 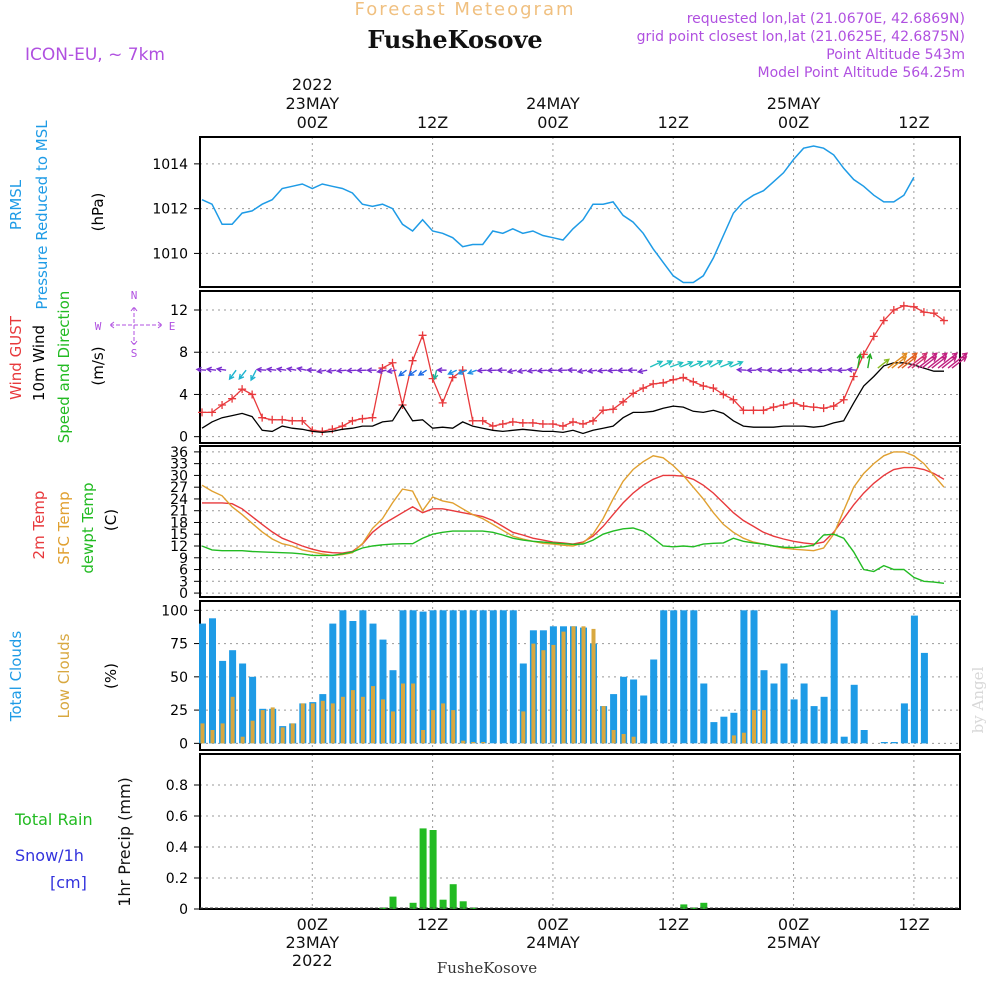 What do you see at coordinates (134, 295) in the screenshot?
I see `compass-n: N` at bounding box center [134, 295].